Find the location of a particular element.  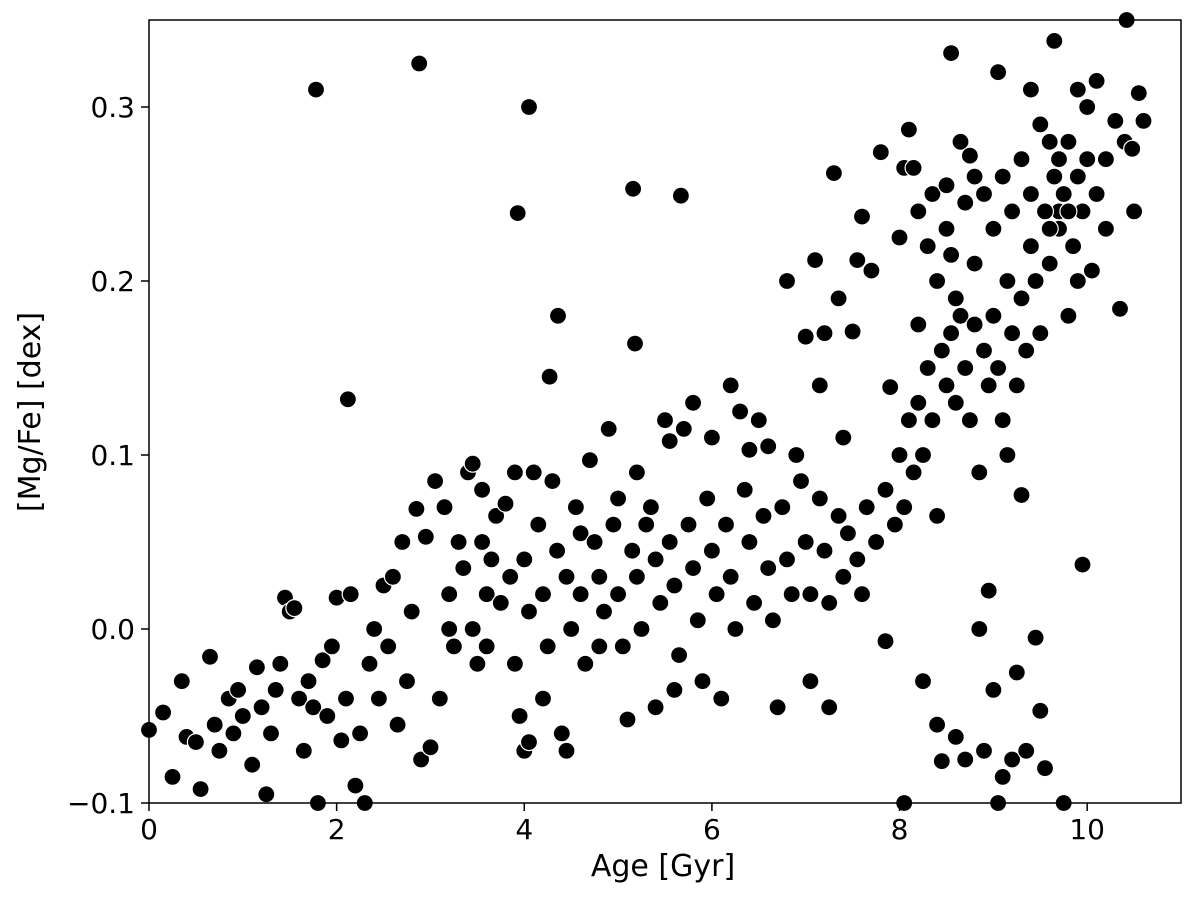

x-tick-label: 10 is located at coordinates (1087, 829).